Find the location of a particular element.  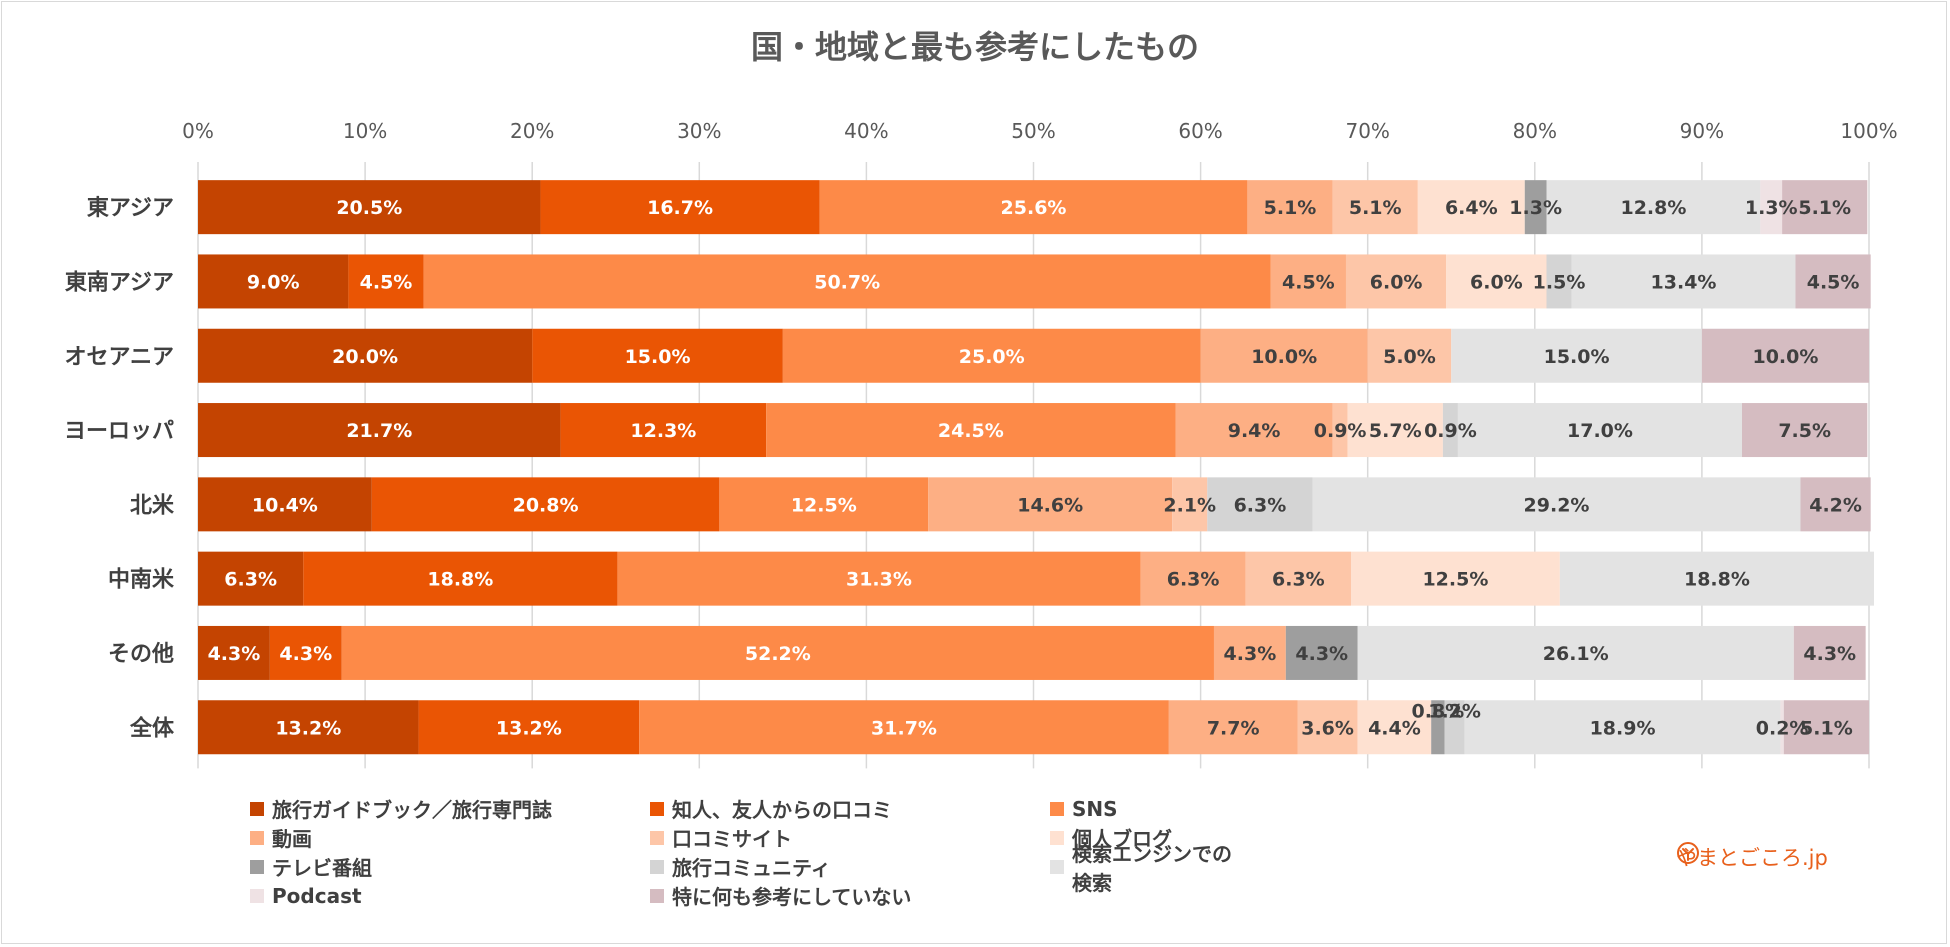

legend-label: 旅行ガイドブック／旅行専門誌 is located at coordinates (412, 810).